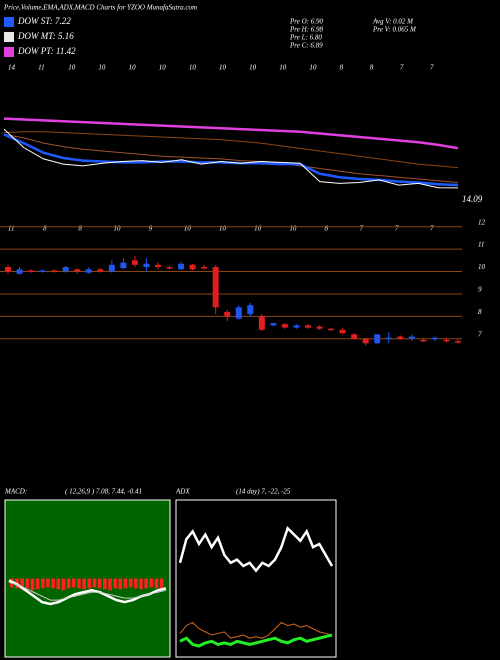 This screenshot has height=660, width=500. Describe the element at coordinates (15, 492) in the screenshot. I see `panel-title: MACD:` at that location.